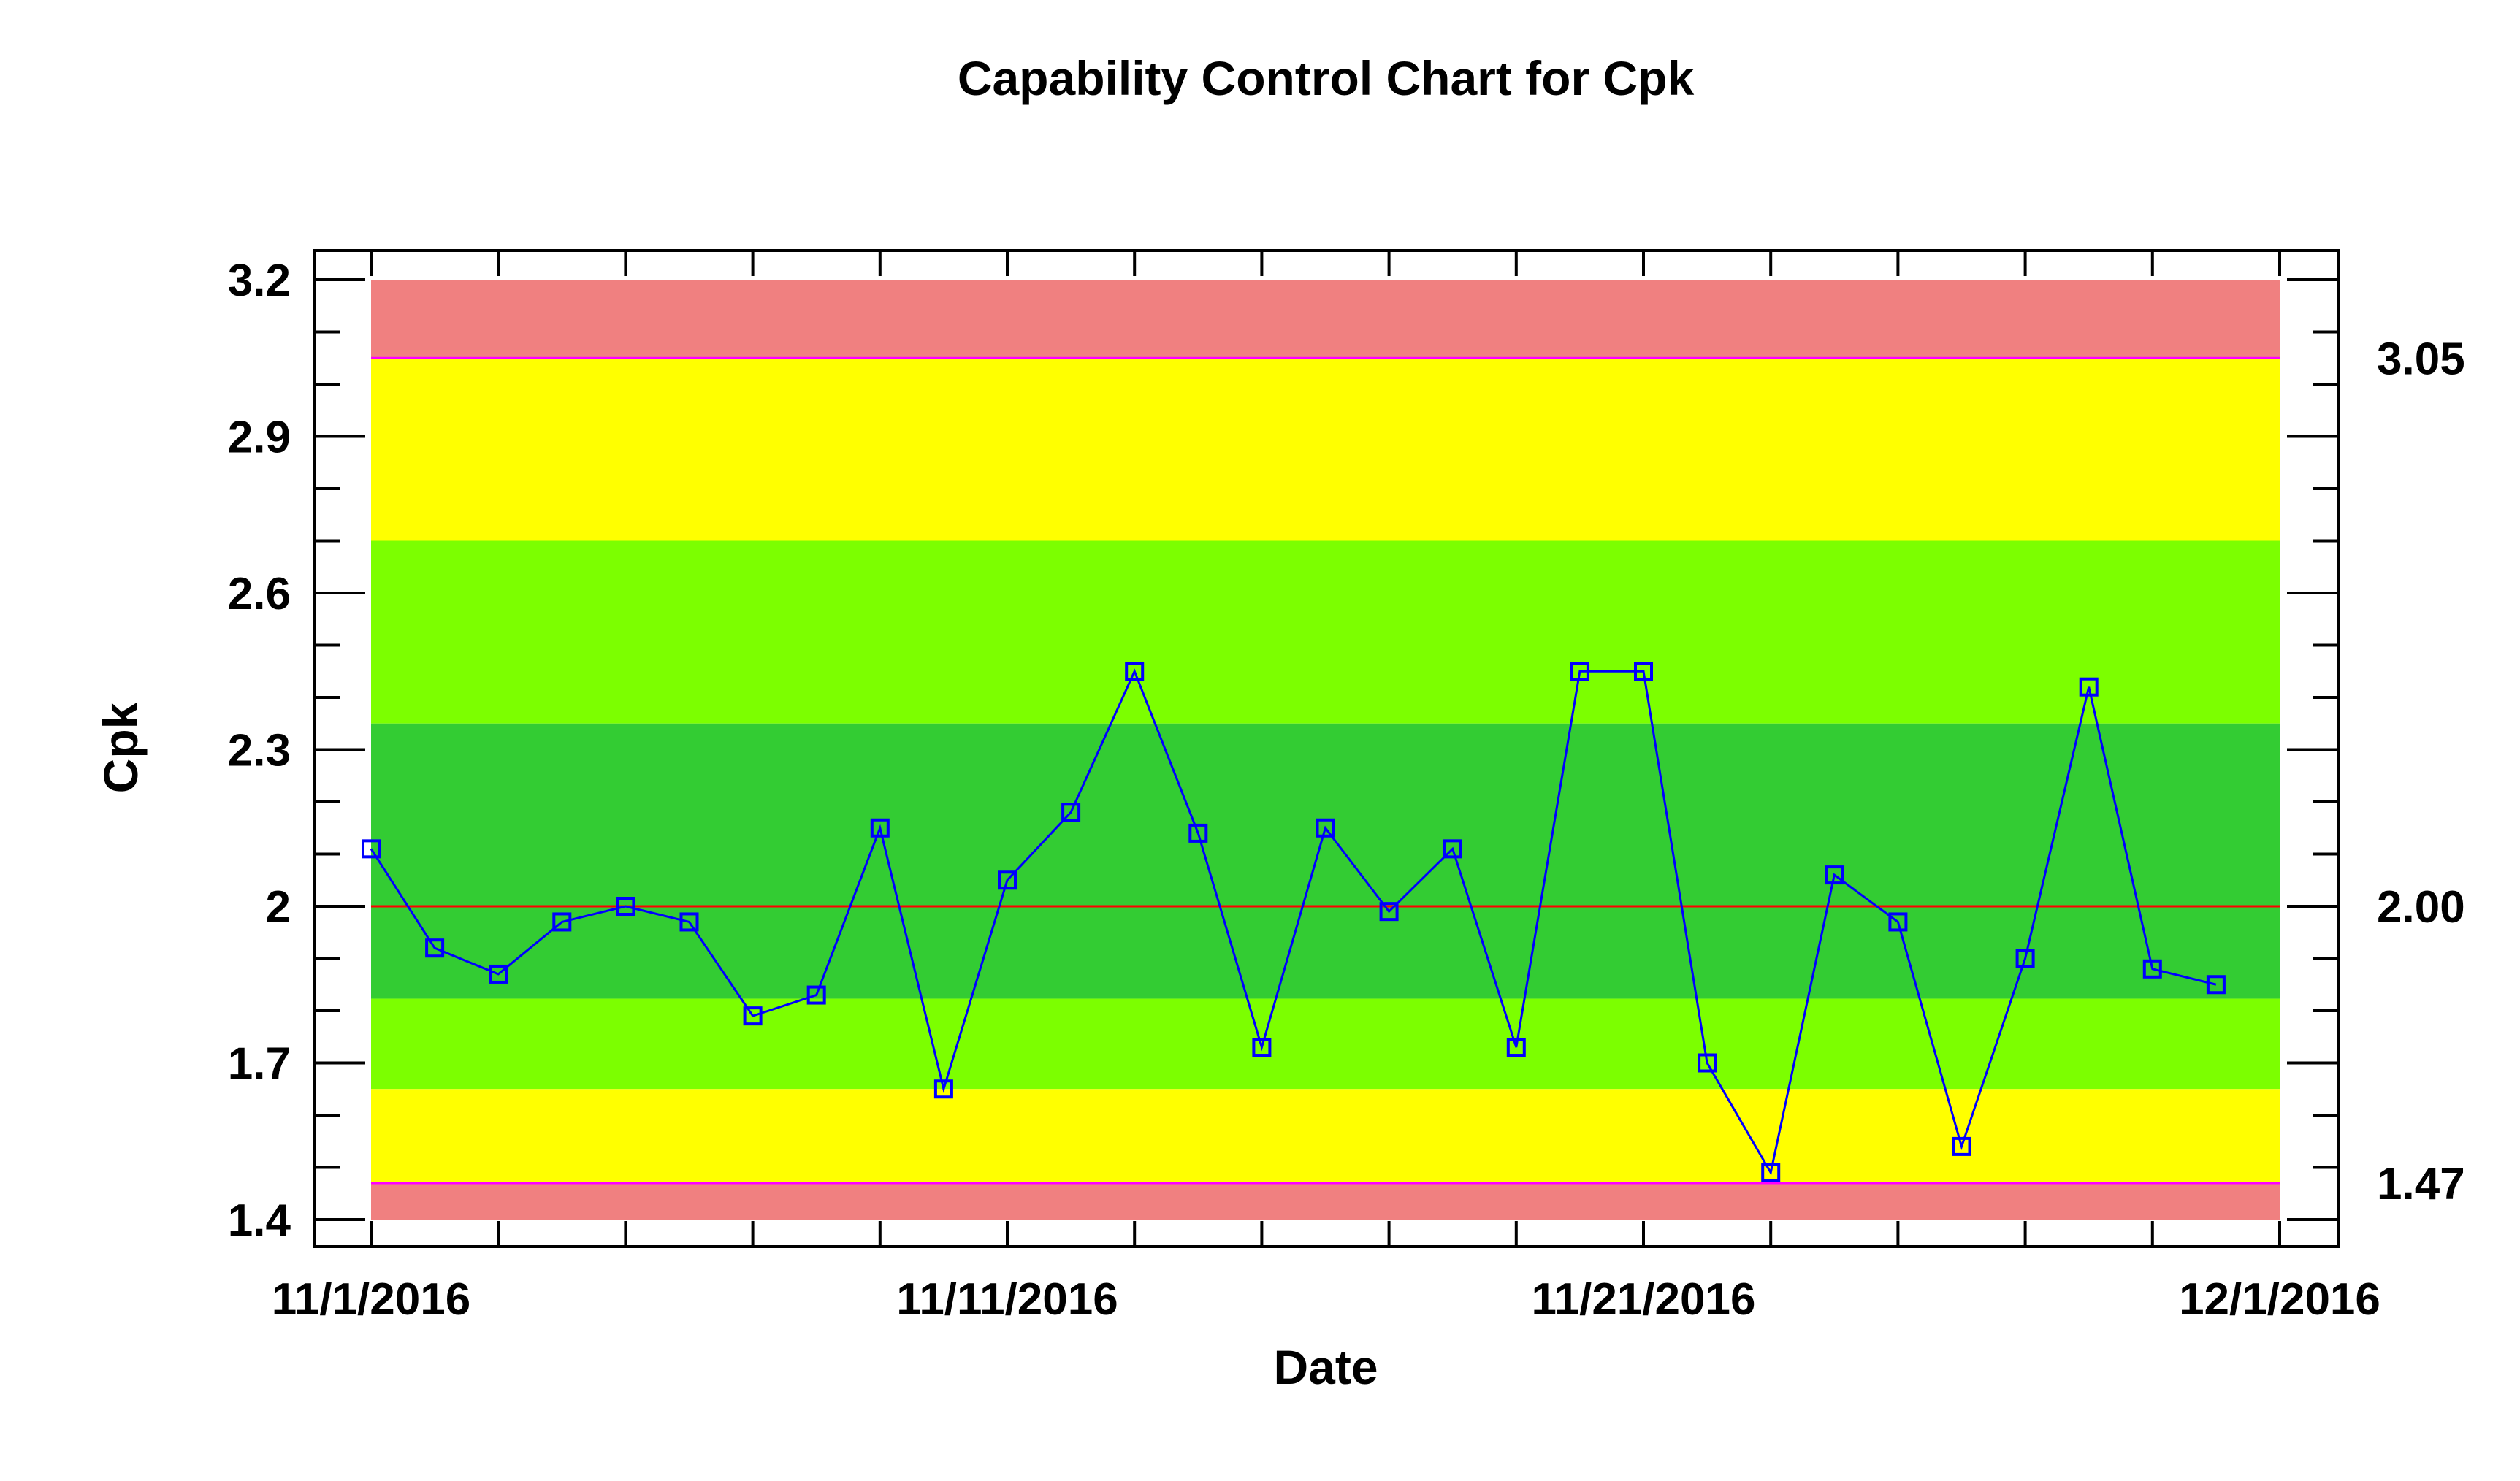  Describe the element at coordinates (2421, 907) in the screenshot. I see `right-axis-label: 2.00` at that location.